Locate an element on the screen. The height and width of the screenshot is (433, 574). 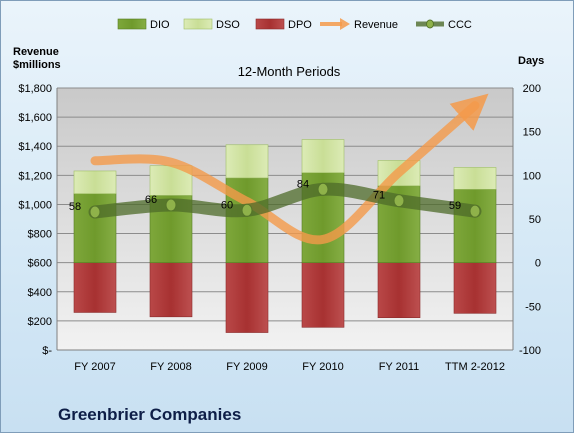
x-tick-label: TTM 2-2012 is located at coordinates (475, 367).